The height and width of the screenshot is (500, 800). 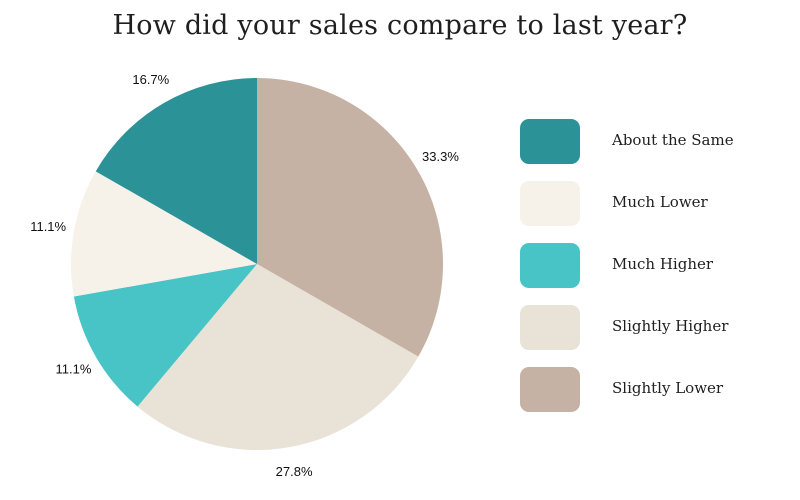 I want to click on slice-label-slightly-higher: 27.8%, so click(x=294, y=471).